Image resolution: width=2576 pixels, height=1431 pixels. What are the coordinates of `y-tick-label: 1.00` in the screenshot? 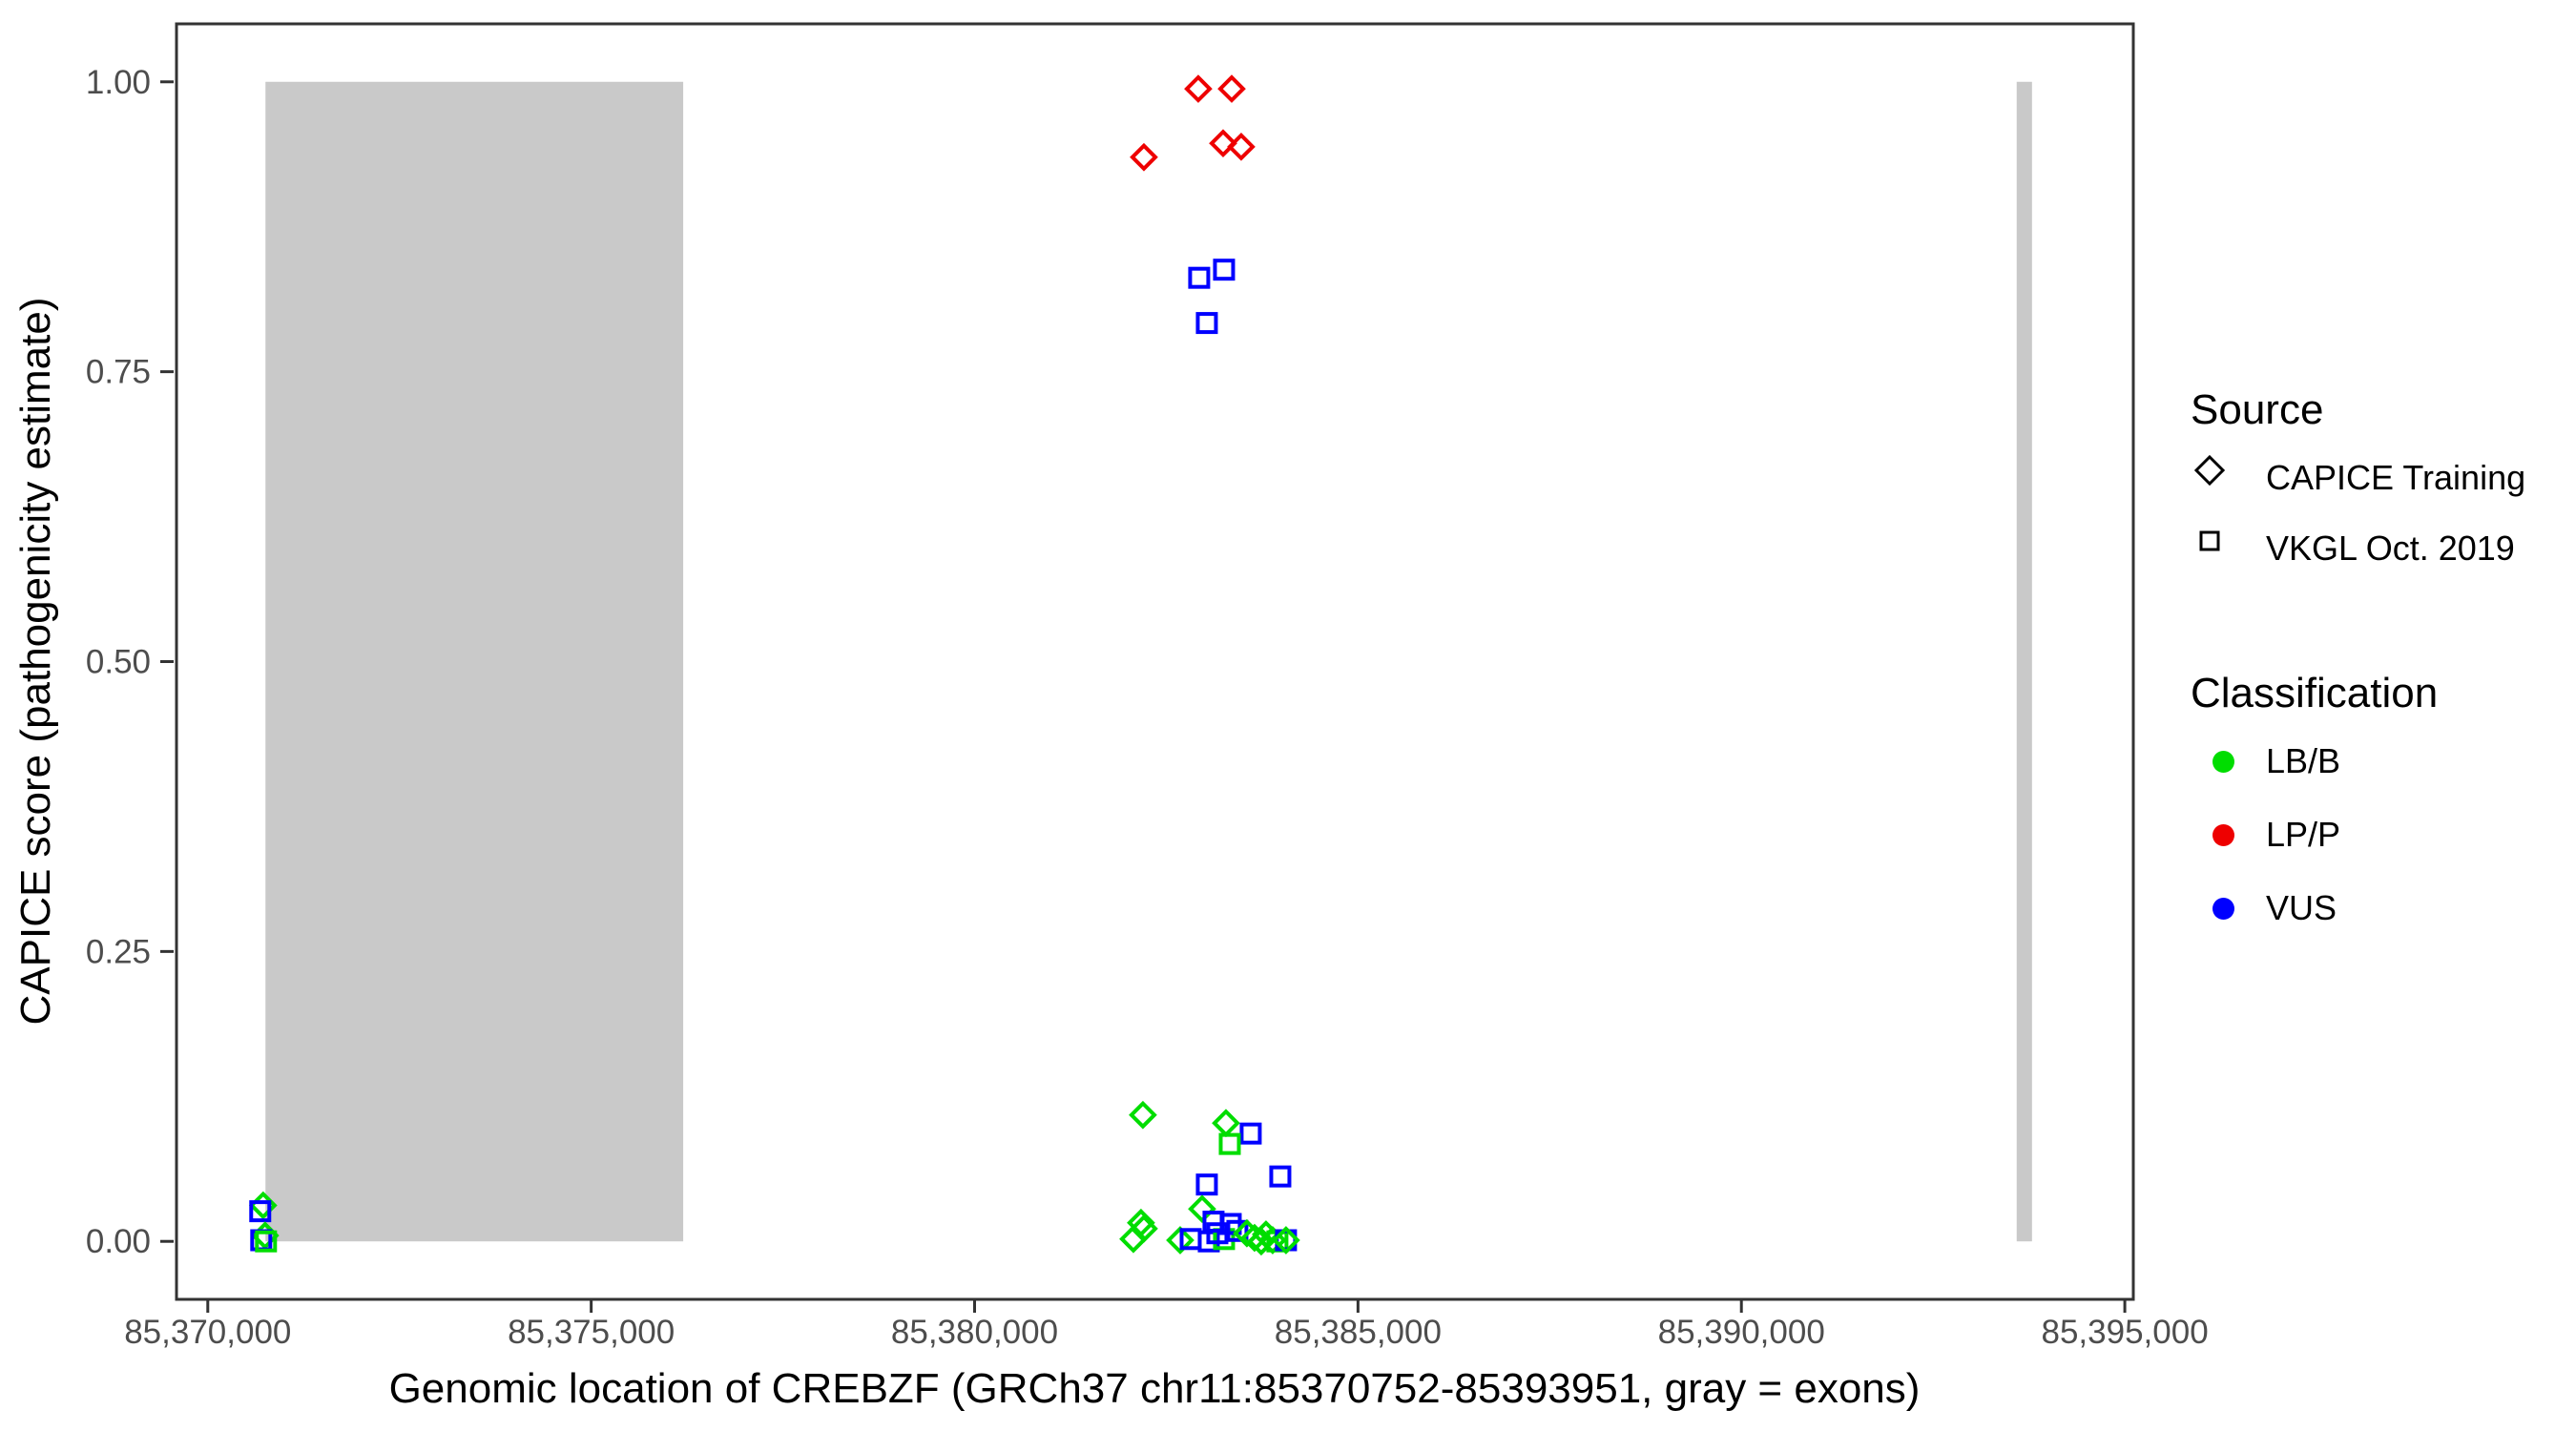 It's located at (118, 83).